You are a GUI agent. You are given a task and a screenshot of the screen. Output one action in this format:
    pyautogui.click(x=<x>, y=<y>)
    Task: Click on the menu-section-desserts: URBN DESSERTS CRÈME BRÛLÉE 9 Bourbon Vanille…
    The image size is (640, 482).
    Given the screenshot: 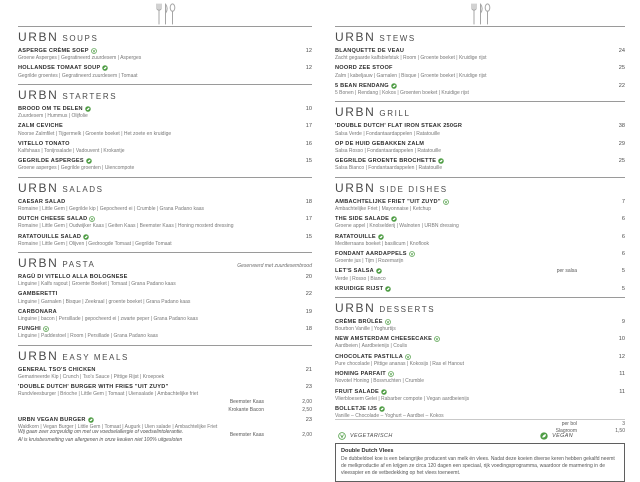 What is the action you would take?
    pyautogui.click(x=480, y=365)
    